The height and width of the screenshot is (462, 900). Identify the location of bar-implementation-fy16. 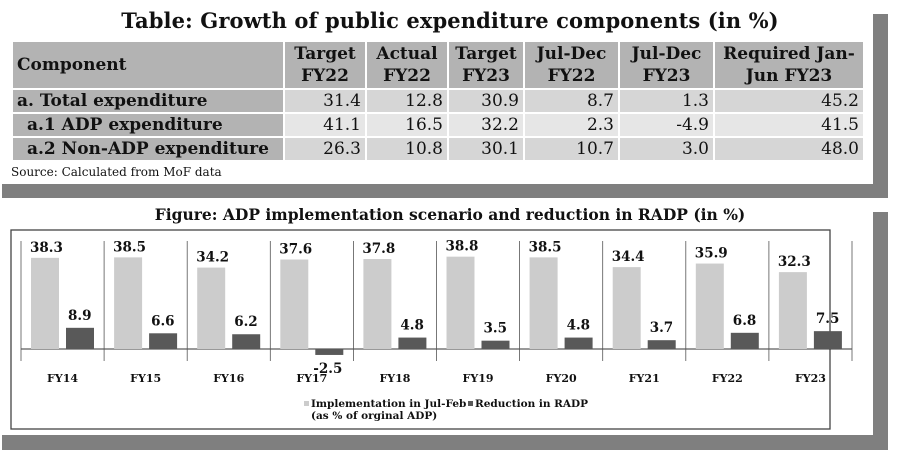
(211, 308).